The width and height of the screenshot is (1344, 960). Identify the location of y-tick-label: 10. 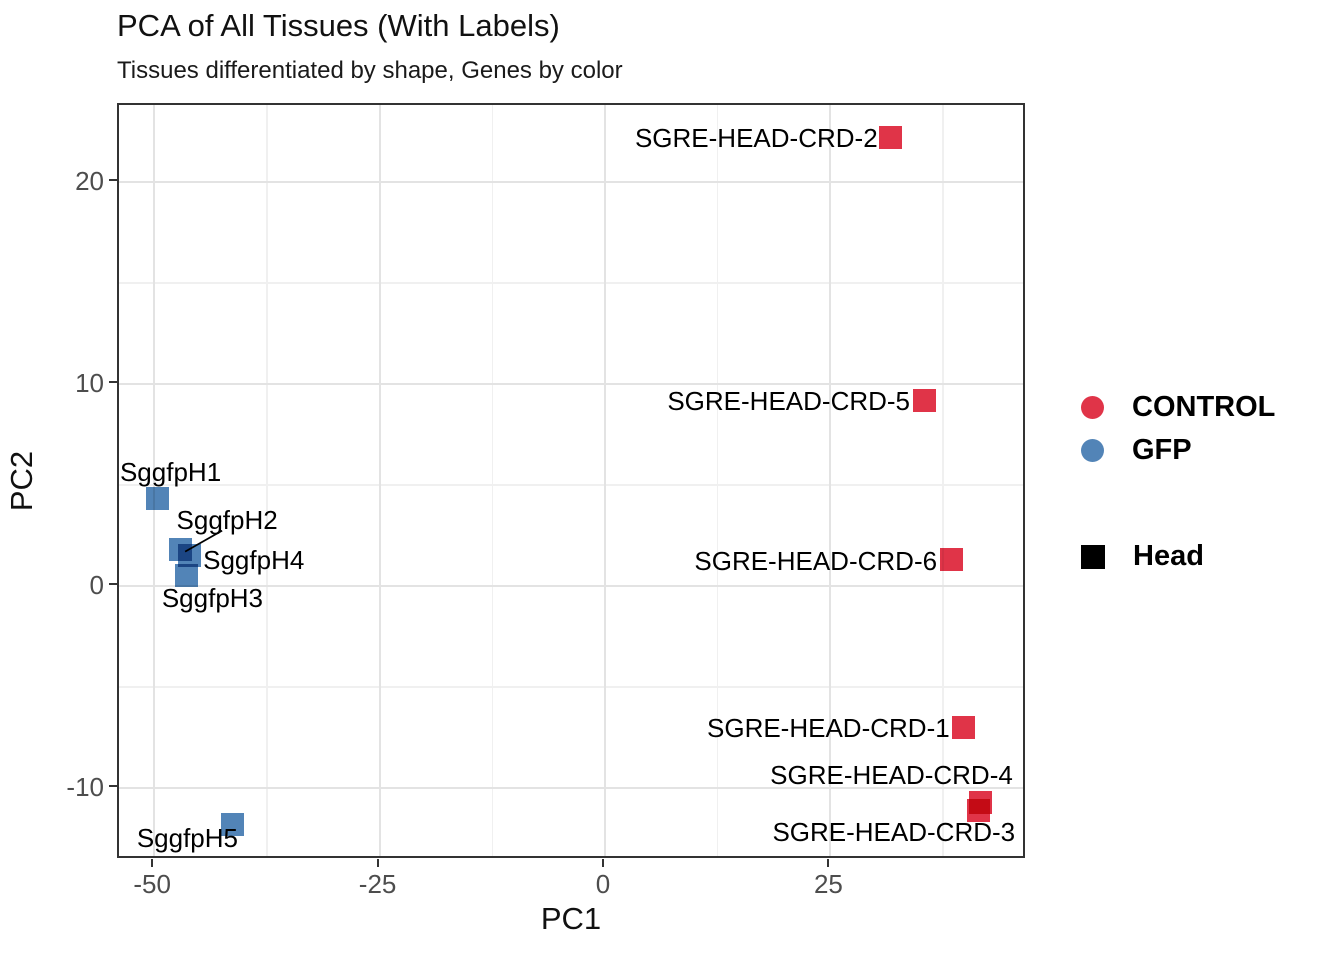
(89, 382).